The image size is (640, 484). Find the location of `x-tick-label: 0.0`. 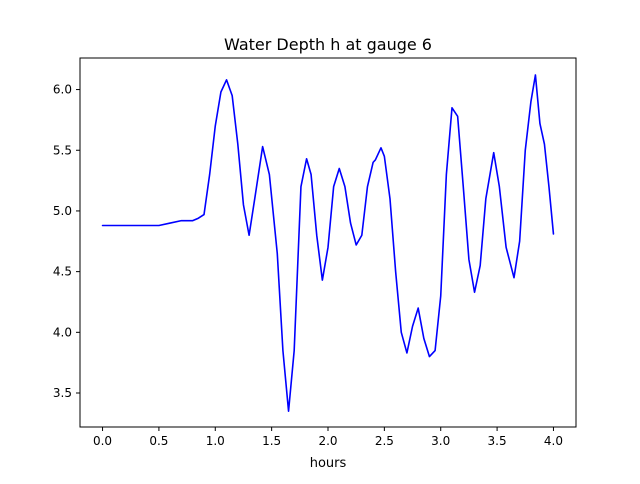

x-tick-label: 0.0 is located at coordinates (102, 441).